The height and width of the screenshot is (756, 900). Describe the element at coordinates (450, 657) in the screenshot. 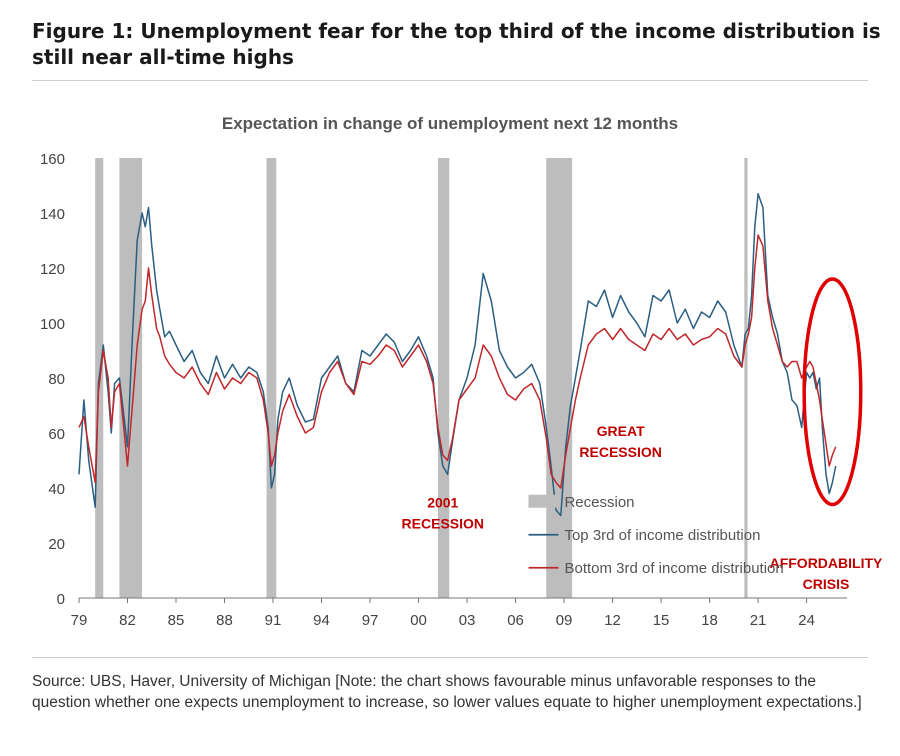

I see `source-divider` at that location.